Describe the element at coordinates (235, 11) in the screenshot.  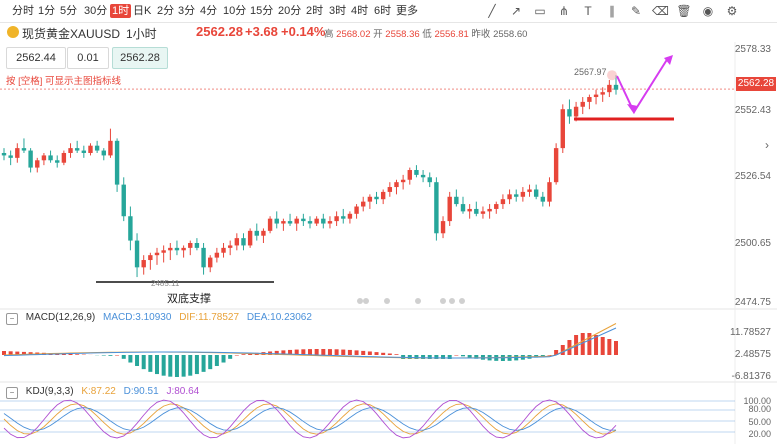
I see `timeframe-9: 10分` at that location.